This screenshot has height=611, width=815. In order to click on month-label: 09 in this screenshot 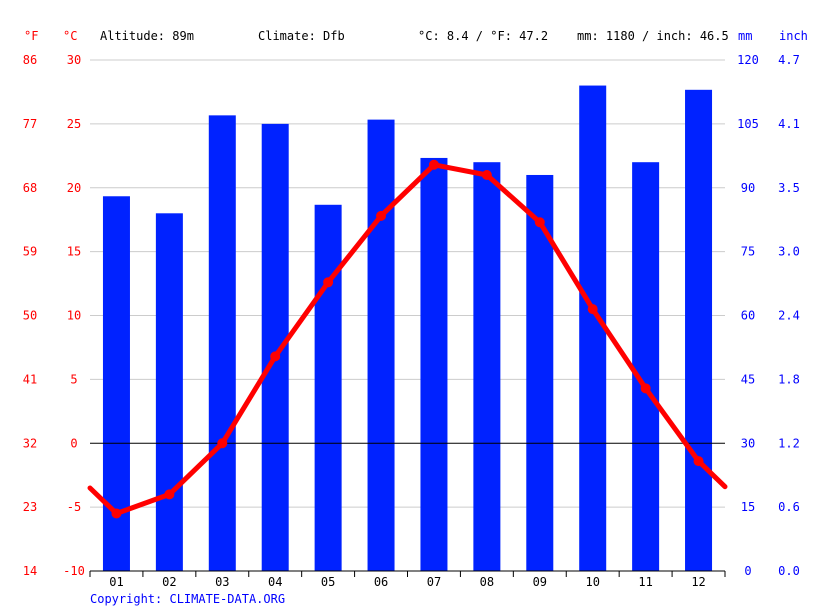, I will do `click(540, 582)`.